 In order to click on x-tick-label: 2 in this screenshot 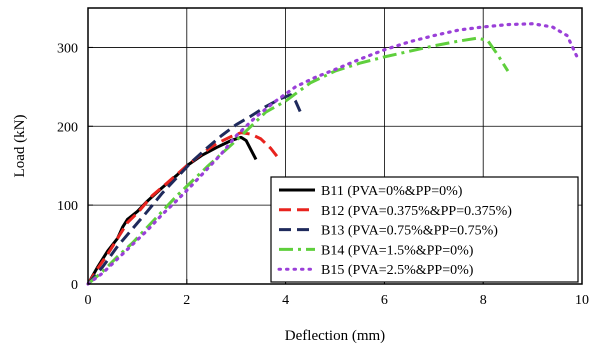, I will do `click(186, 300)`.